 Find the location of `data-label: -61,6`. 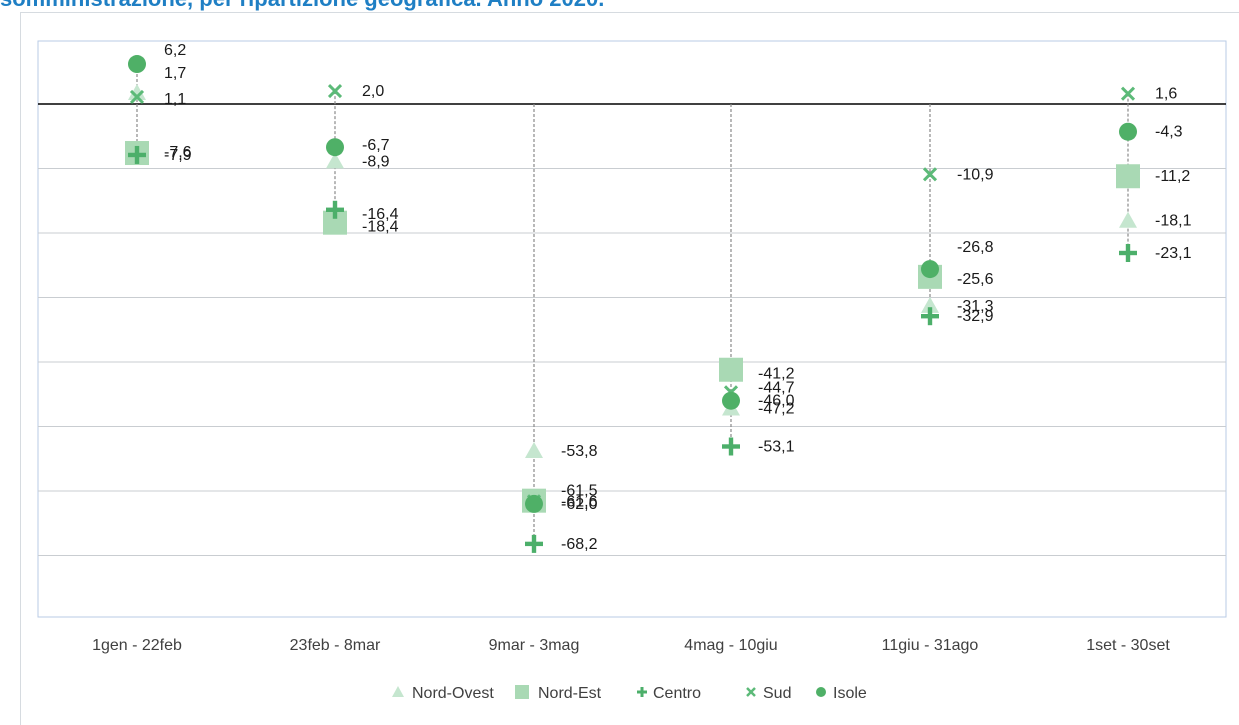

data-label: -61,6 is located at coordinates (579, 501).